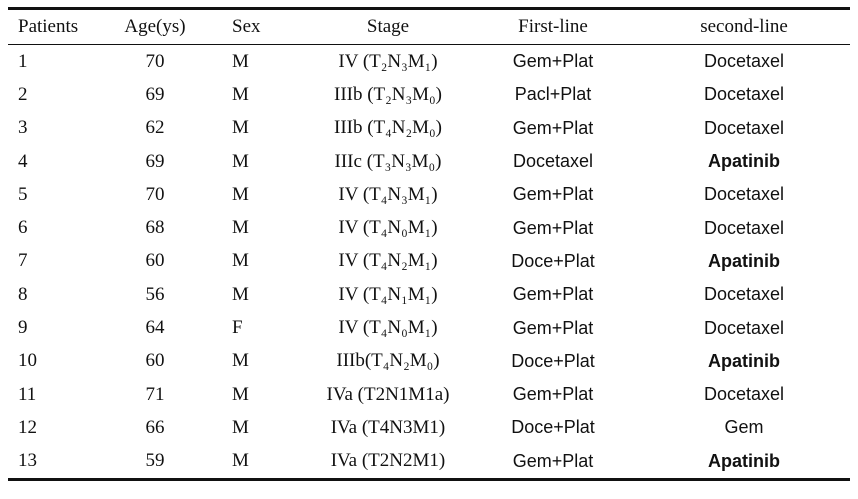 The height and width of the screenshot is (499, 858). I want to click on table-row: 8 56 M IV (T₄N₁M₁) Gem+Plat Docetaxel, so click(429, 294).